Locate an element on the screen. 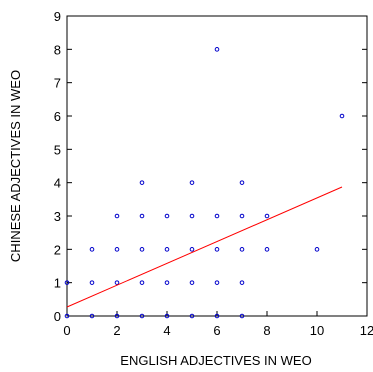 Image resolution: width=373 pixels, height=372 pixels. y-tick-label: 0 is located at coordinates (57, 316).